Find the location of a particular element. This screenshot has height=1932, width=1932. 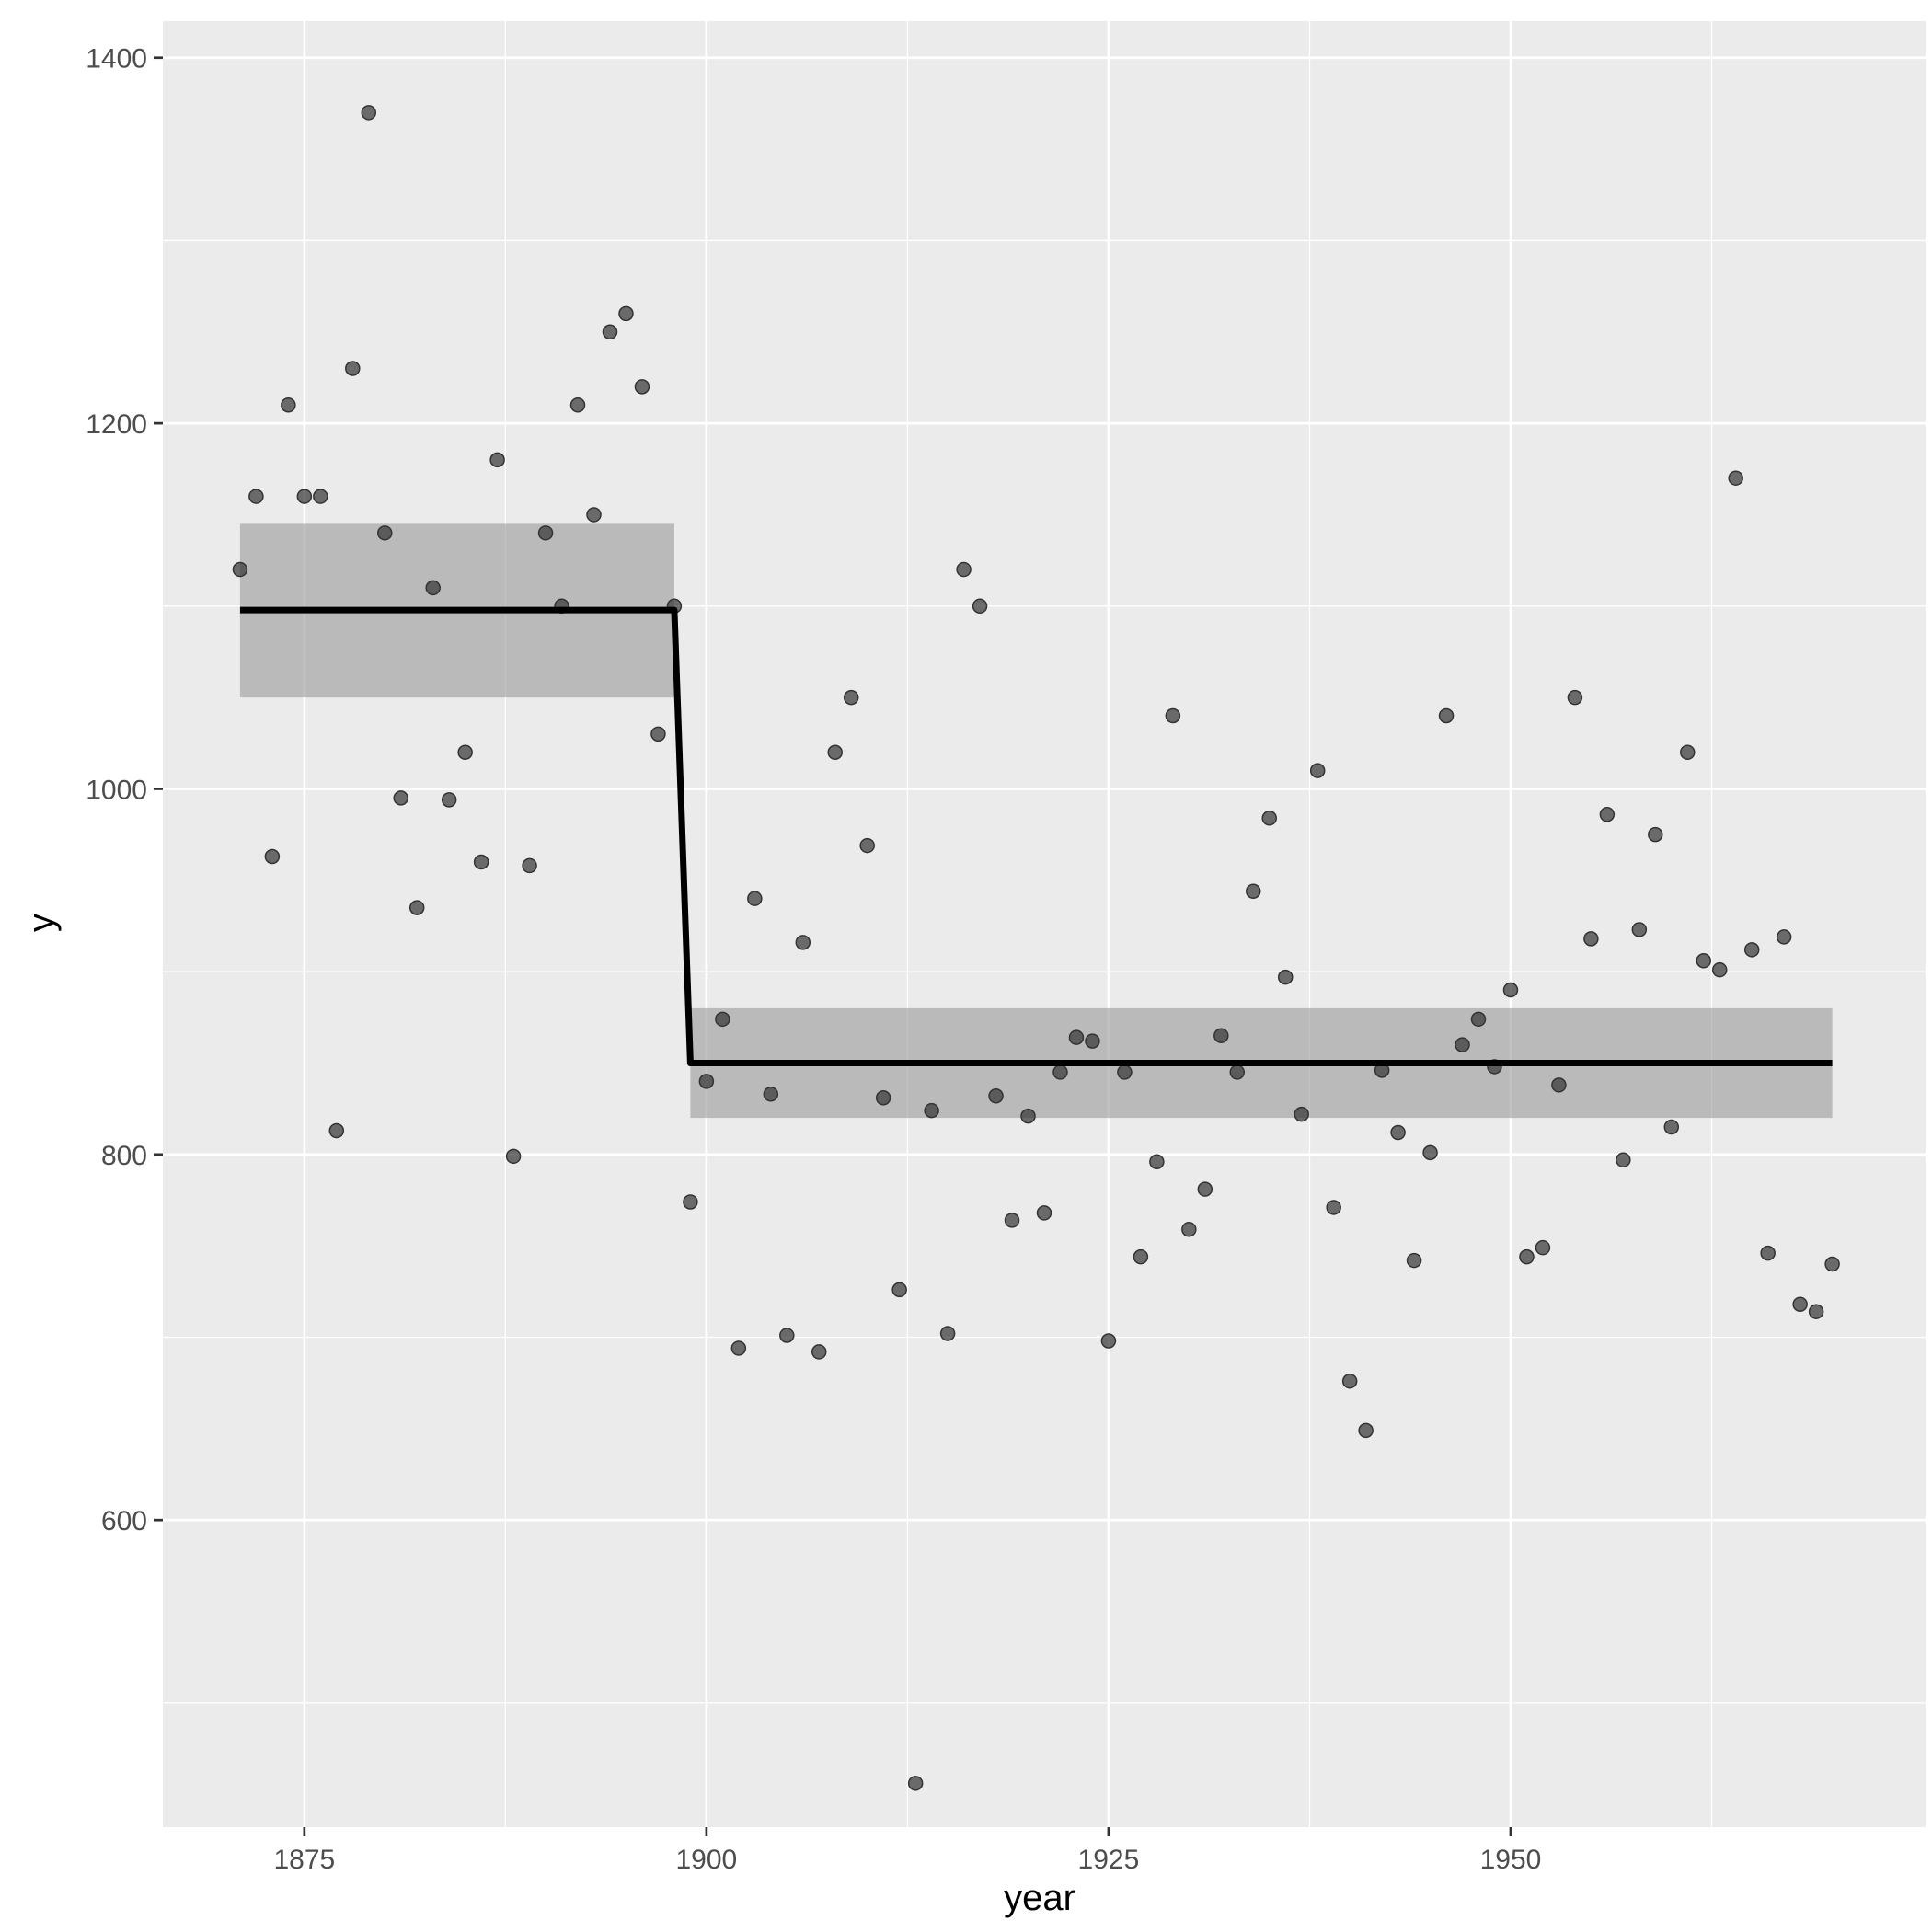

x-axis: 1875 1900 1925 1950 is located at coordinates (907, 1851).